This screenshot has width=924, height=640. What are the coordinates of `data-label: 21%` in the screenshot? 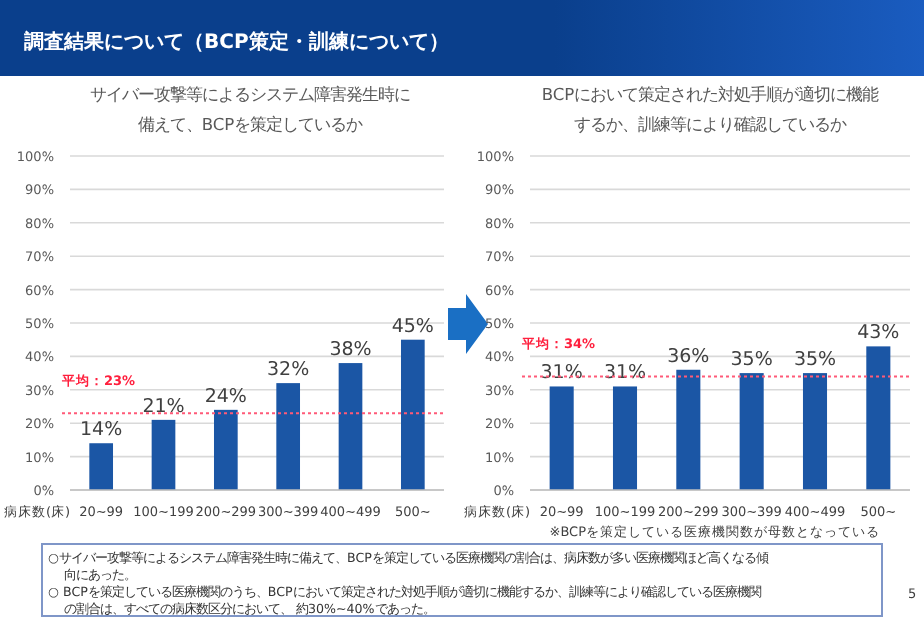 It's located at (163, 406).